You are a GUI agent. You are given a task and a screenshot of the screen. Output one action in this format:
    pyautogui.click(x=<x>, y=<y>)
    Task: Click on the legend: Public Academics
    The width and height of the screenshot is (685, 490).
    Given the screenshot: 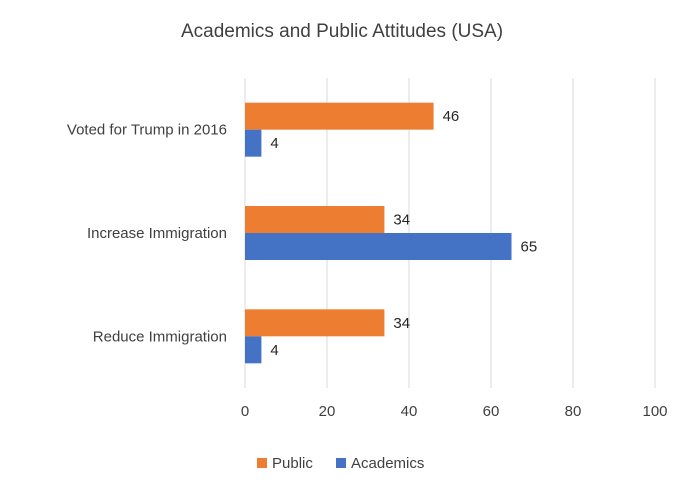 What is the action you would take?
    pyautogui.click(x=340, y=463)
    